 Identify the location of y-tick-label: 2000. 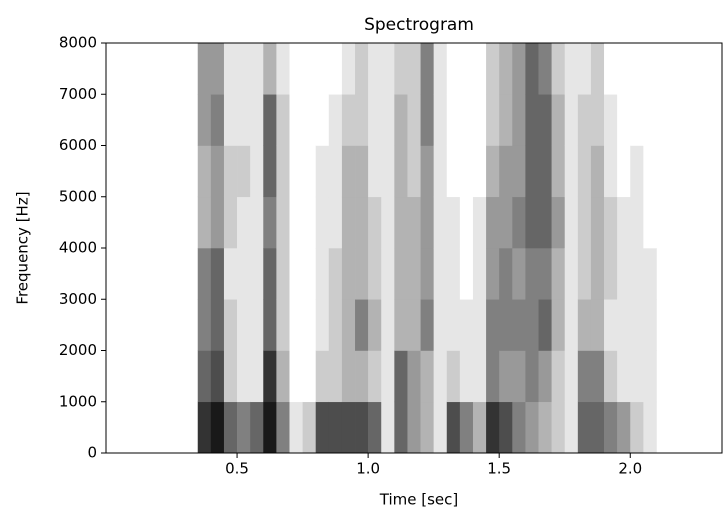
(78, 350).